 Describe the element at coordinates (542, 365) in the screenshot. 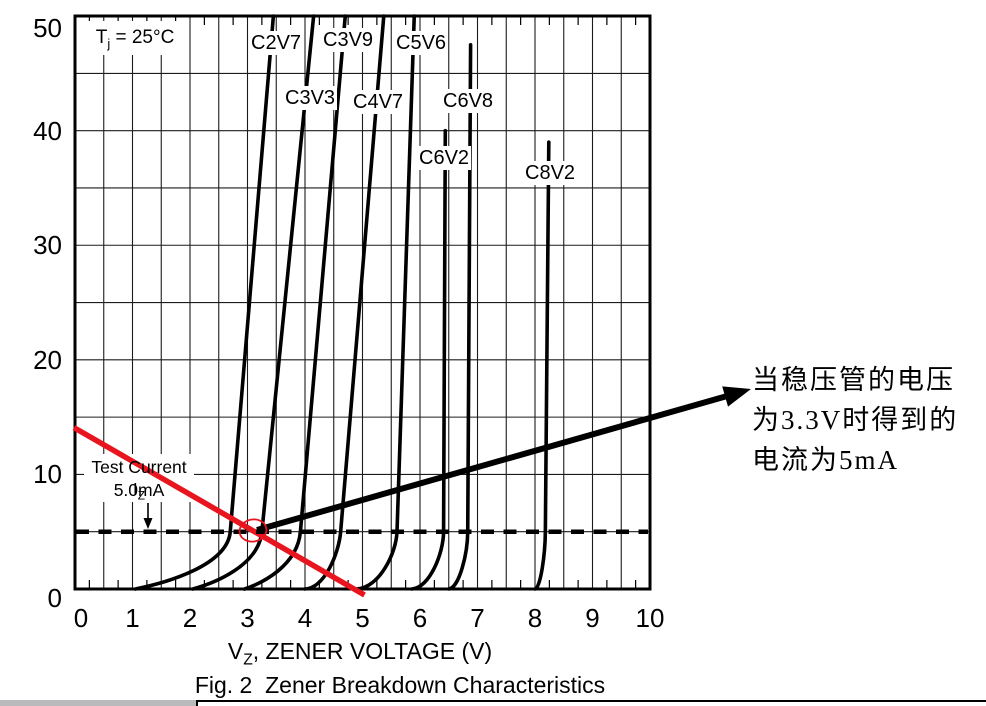

I see `curve-c8v2` at that location.